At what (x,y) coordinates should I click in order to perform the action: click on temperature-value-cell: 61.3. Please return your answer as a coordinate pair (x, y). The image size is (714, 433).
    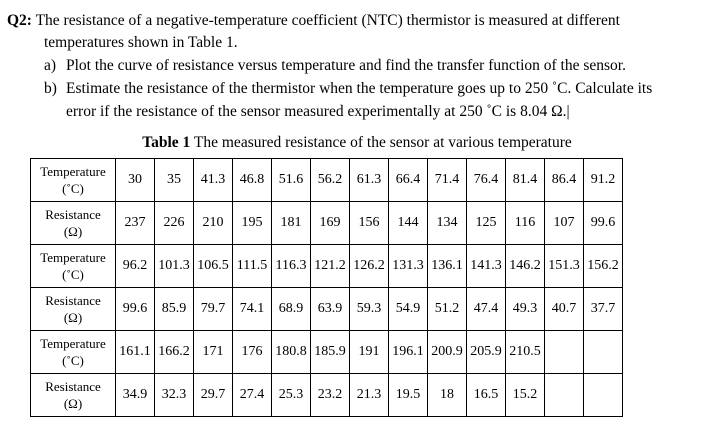
    Looking at the image, I should click on (369, 180).